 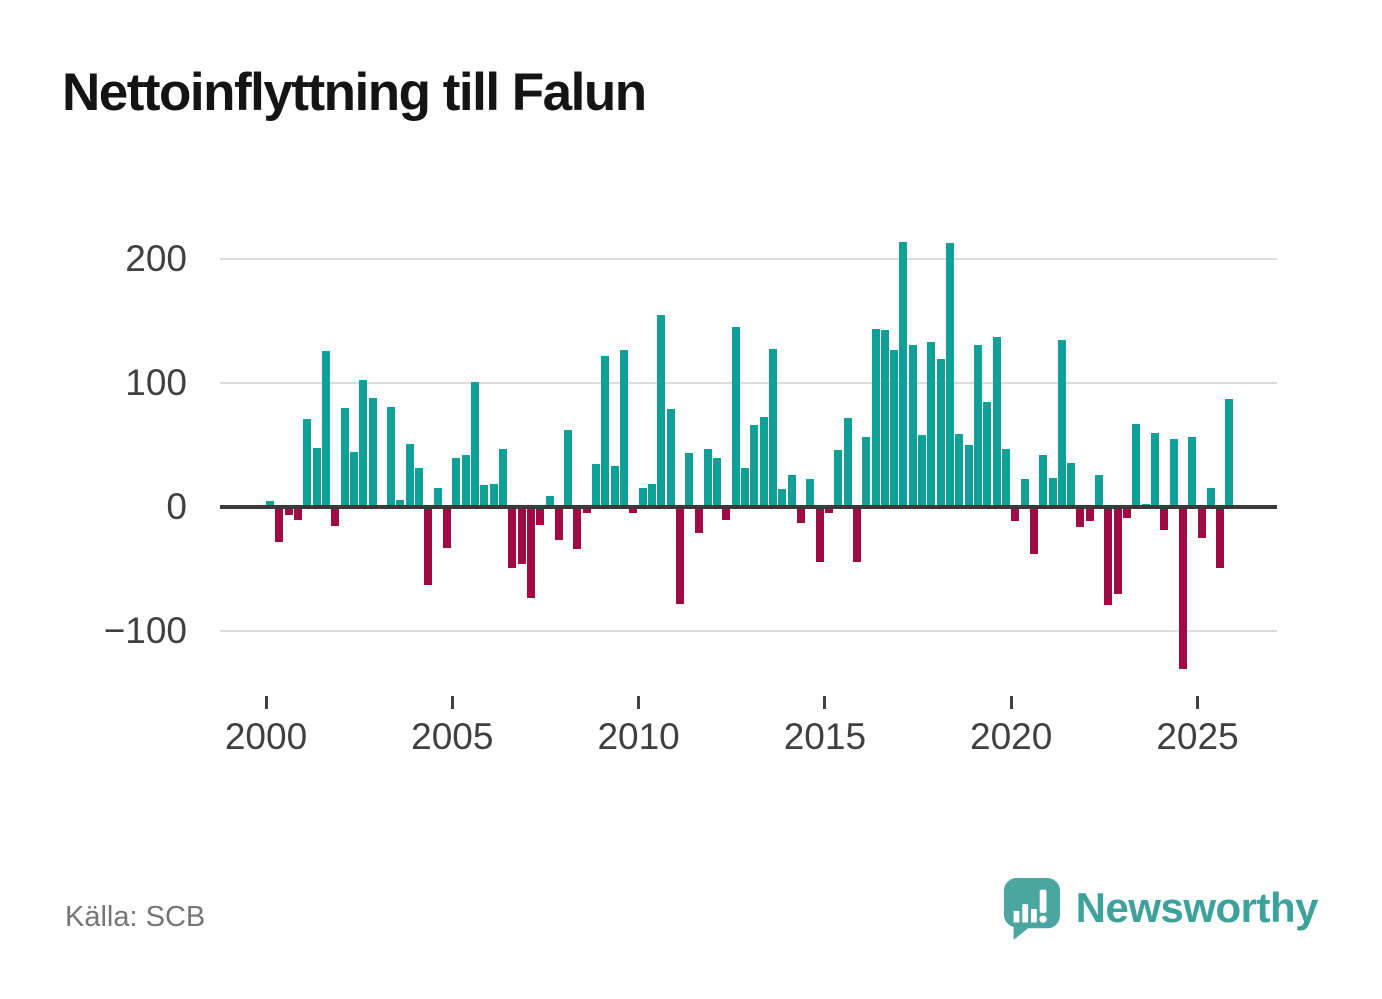 What do you see at coordinates (266, 702) in the screenshot?
I see `x-axis-tick-2000` at bounding box center [266, 702].